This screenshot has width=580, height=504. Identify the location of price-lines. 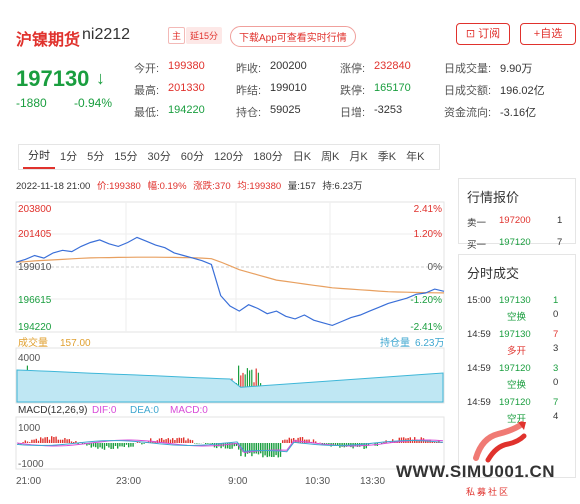
(230, 281).